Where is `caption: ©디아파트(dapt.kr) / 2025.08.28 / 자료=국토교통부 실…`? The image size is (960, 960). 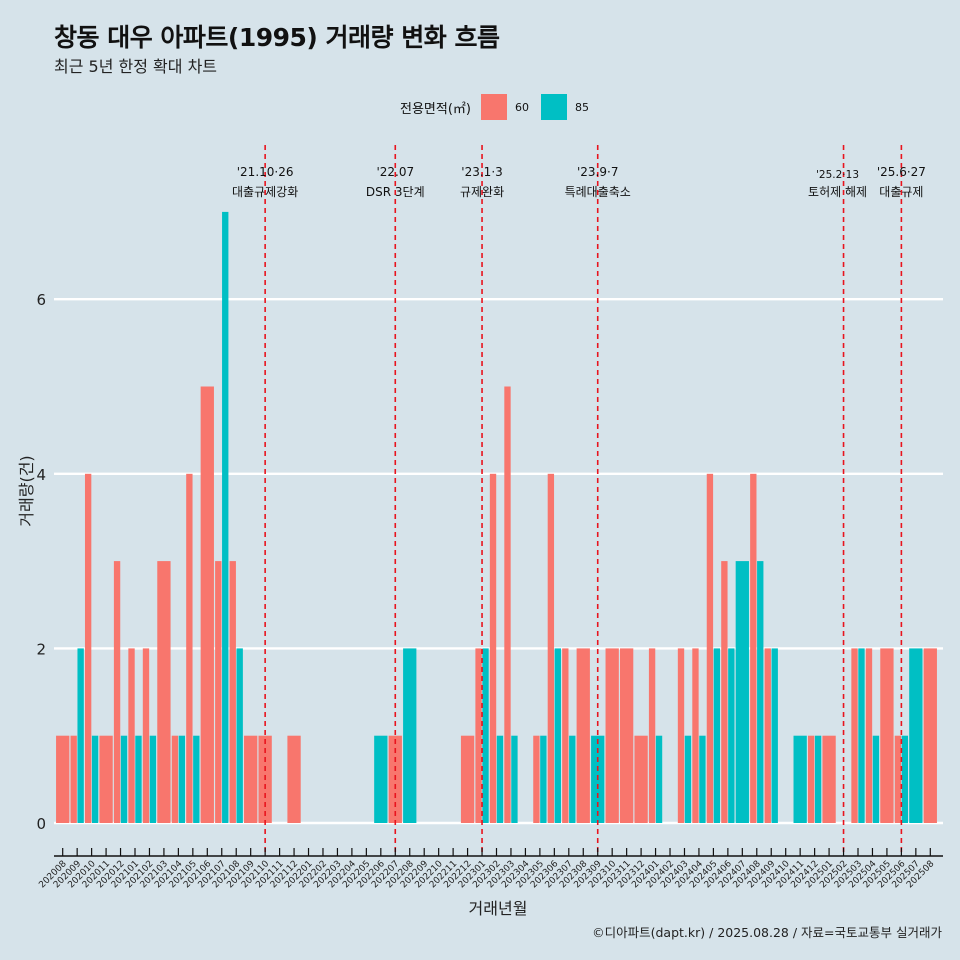
caption: ©디아파트(dapt.kr) / 2025.08.28 / 자료=국토교통부 실… is located at coordinates (767, 932).